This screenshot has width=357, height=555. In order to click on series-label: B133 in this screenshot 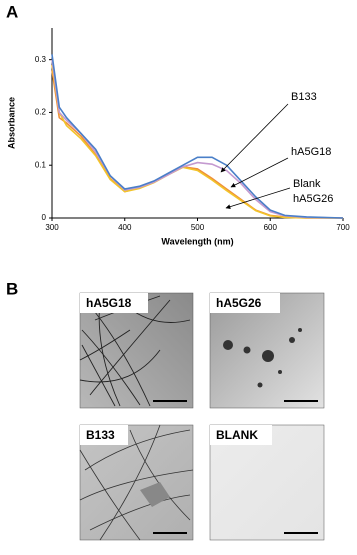, I will do `click(304, 97)`.